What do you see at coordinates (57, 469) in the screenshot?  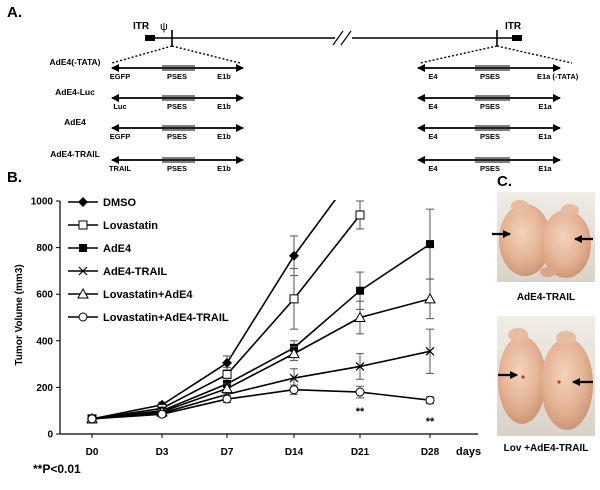 I see `p-value-footnote: **P<0.01` at bounding box center [57, 469].